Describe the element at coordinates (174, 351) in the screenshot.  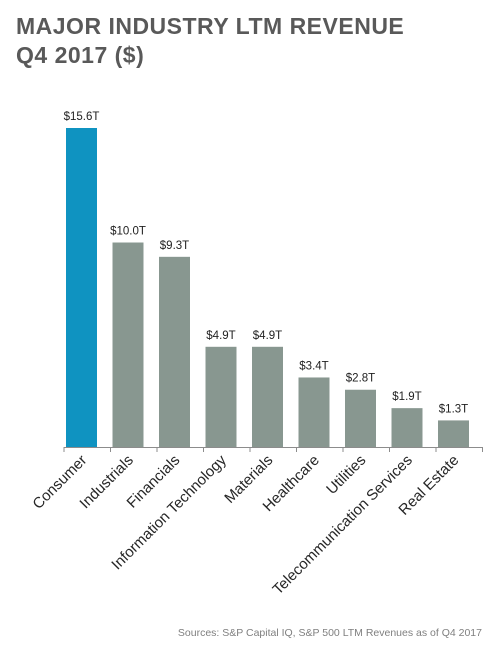
I see `bar-financials` at that location.